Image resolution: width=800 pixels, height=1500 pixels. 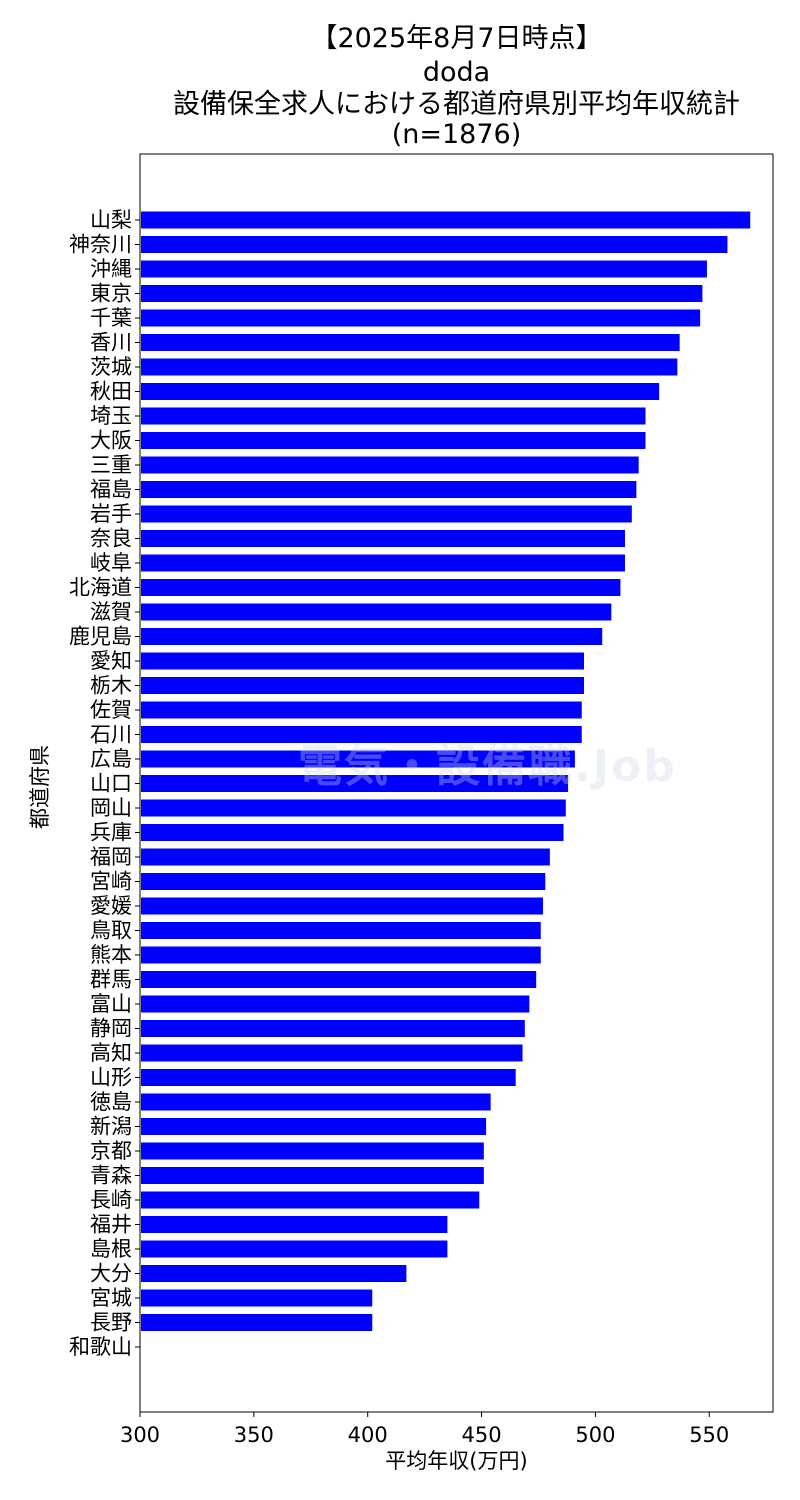 I want to click on bar-宮崎, so click(x=343, y=881).